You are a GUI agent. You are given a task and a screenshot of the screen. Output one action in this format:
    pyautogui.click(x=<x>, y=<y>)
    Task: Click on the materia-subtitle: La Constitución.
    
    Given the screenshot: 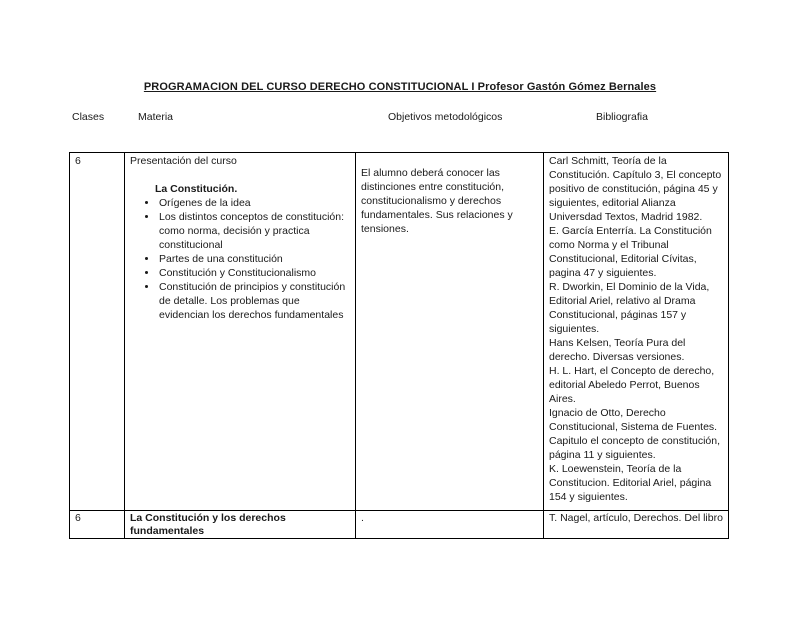 What is the action you would take?
    pyautogui.click(x=196, y=189)
    